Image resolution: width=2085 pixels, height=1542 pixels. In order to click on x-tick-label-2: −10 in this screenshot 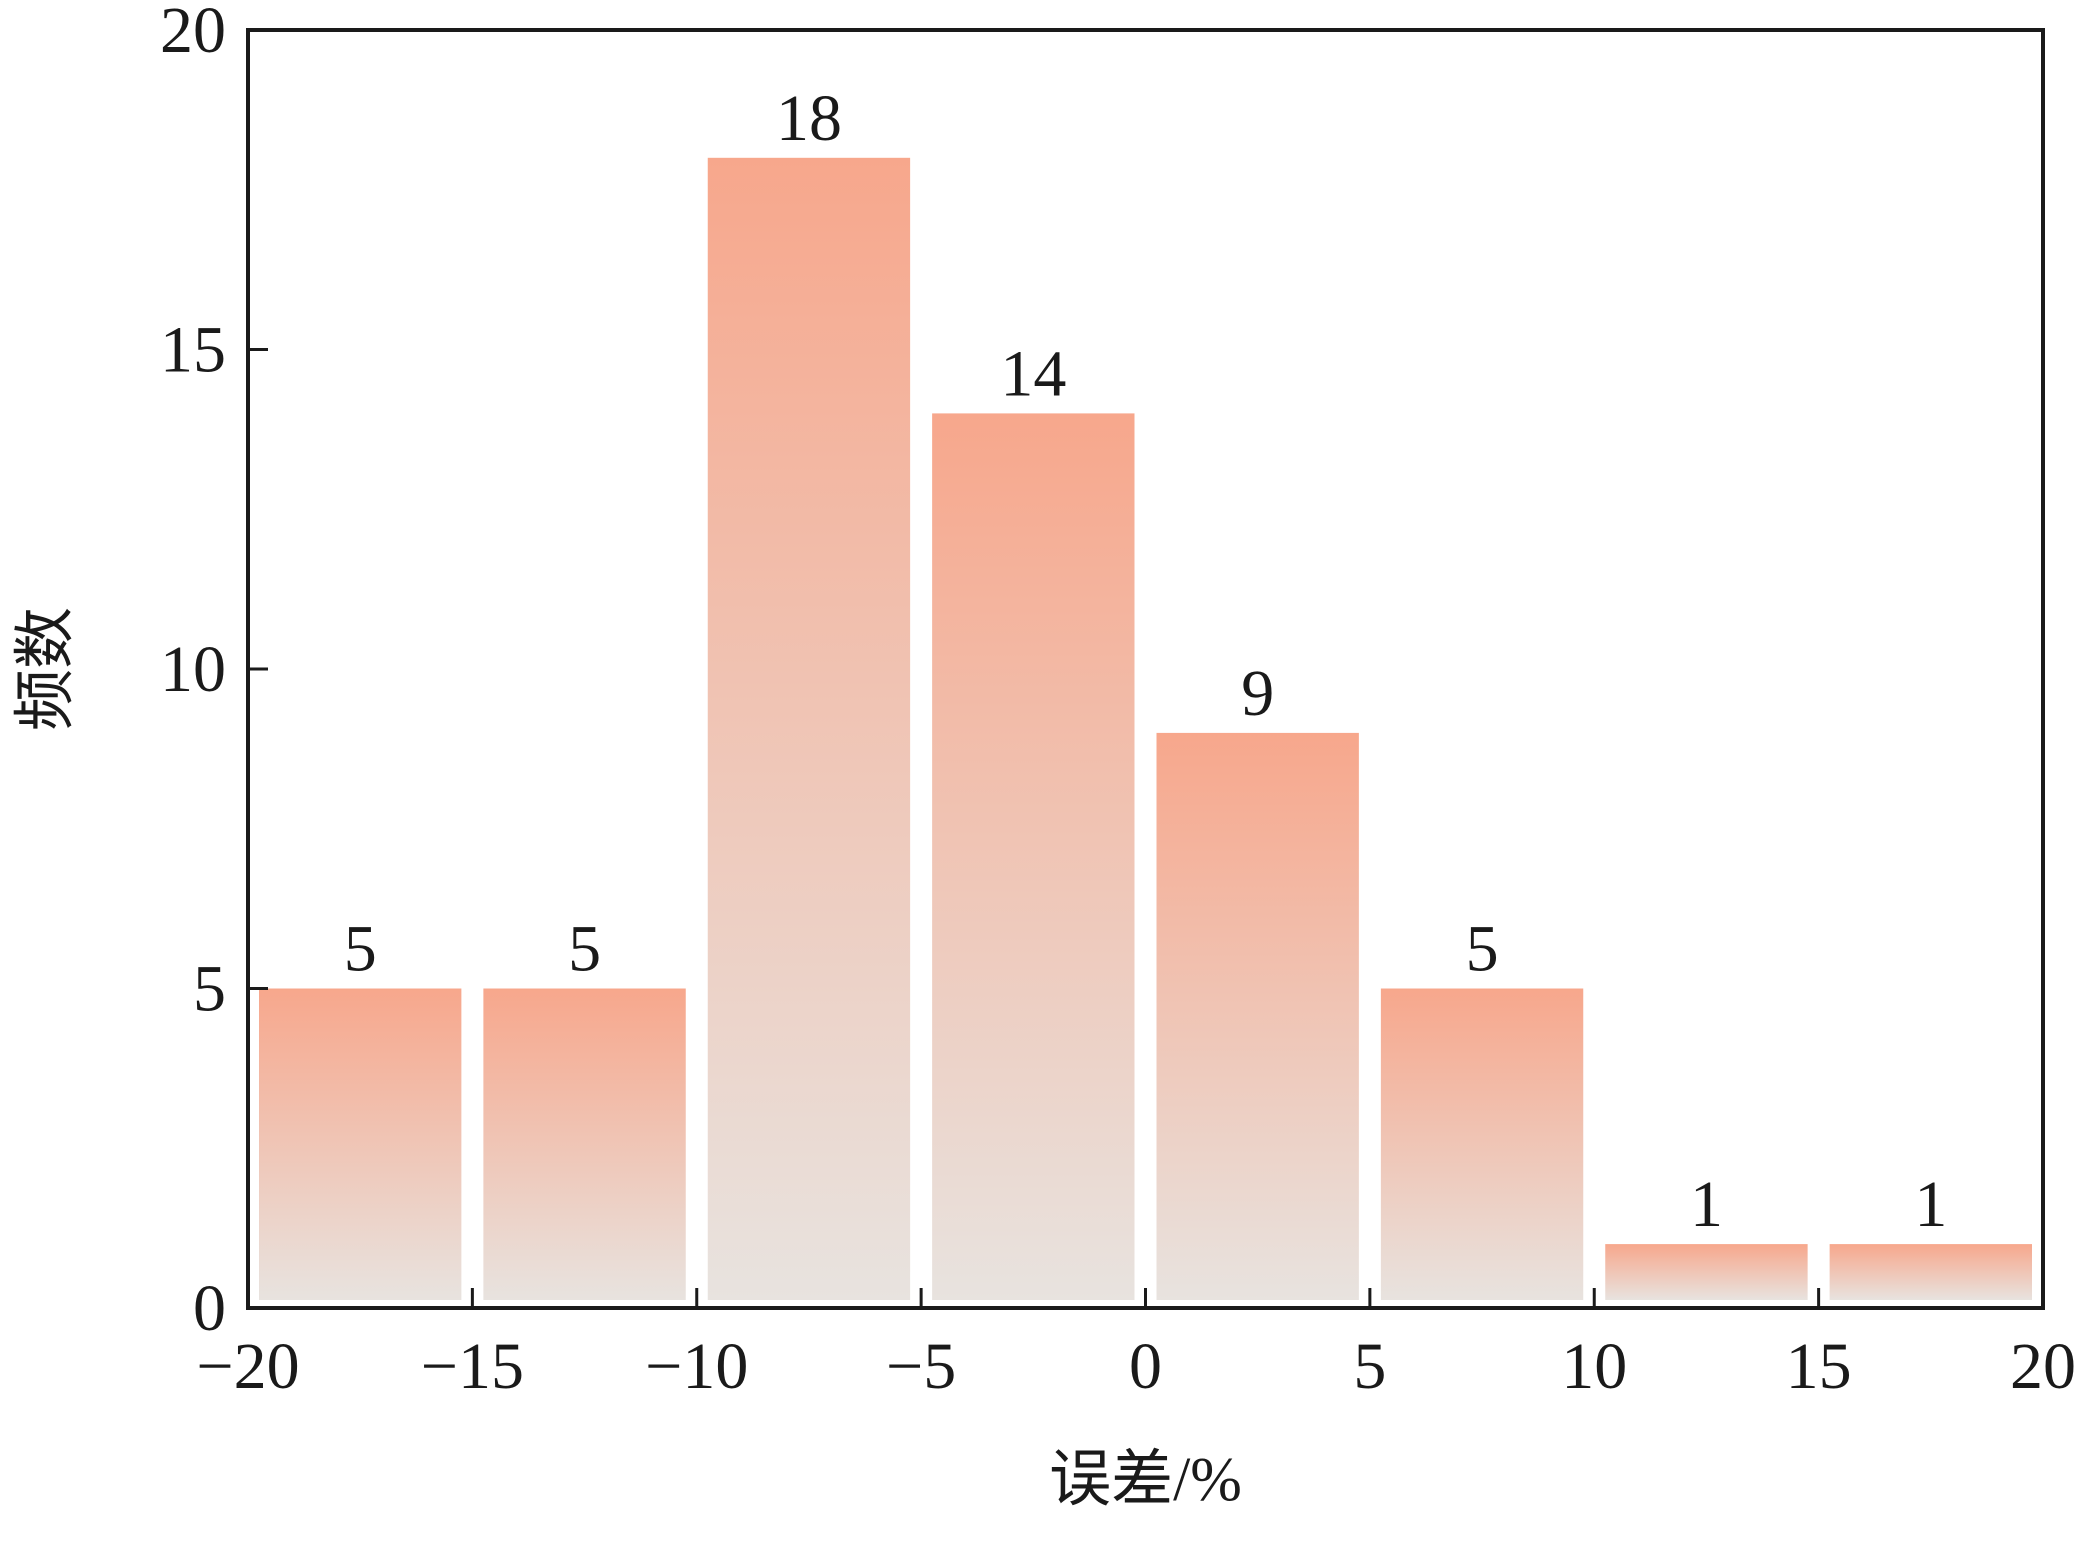, I will do `click(696, 1366)`.